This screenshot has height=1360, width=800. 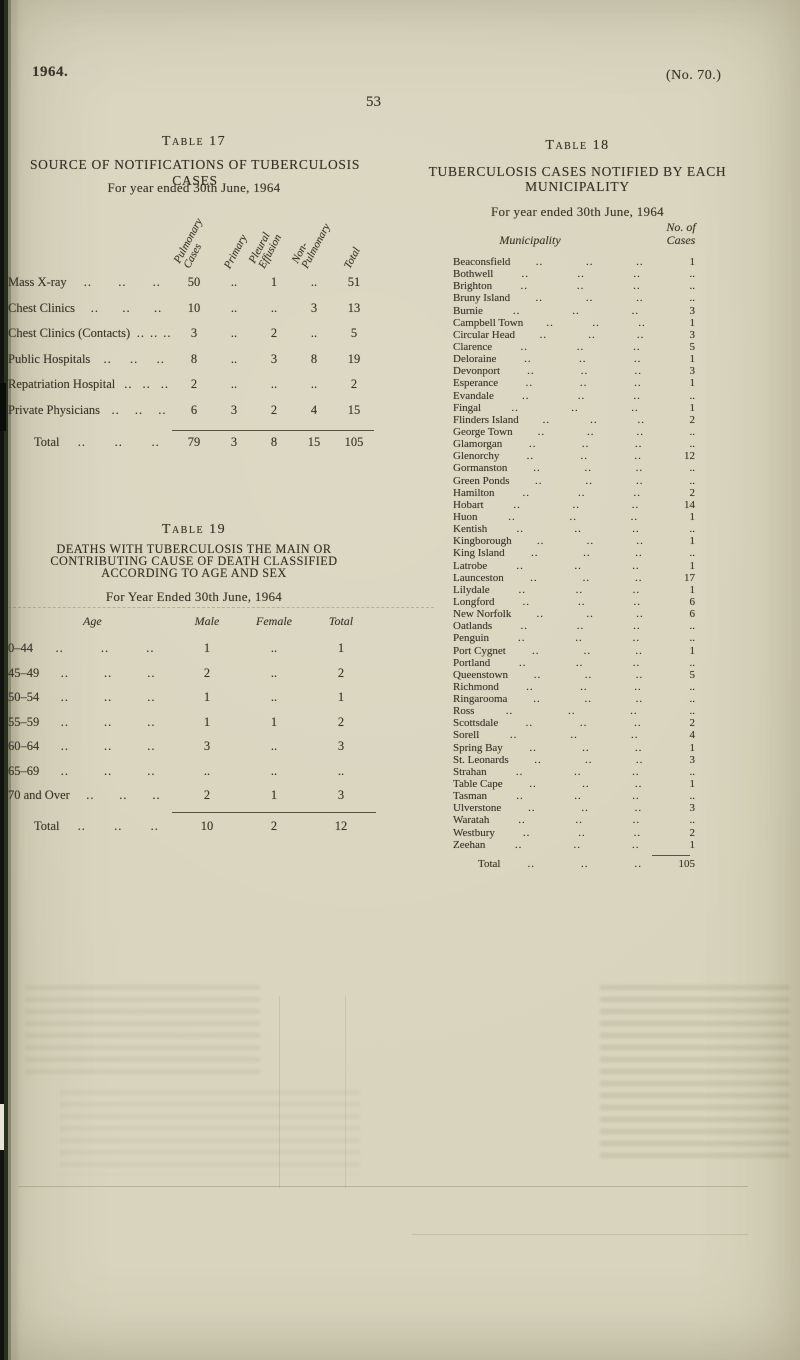 What do you see at coordinates (550, 578) in the screenshot?
I see `municipality-row: Launceston...... 17` at bounding box center [550, 578].